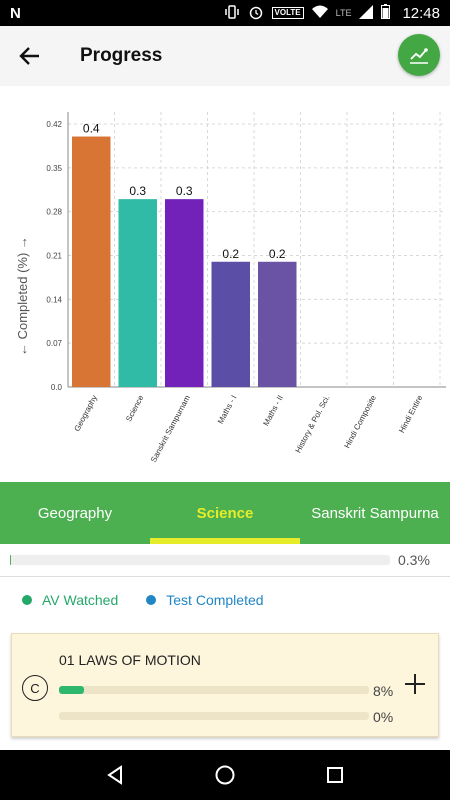 The width and height of the screenshot is (450, 800). I want to click on nav-back-button, so click(115, 775).